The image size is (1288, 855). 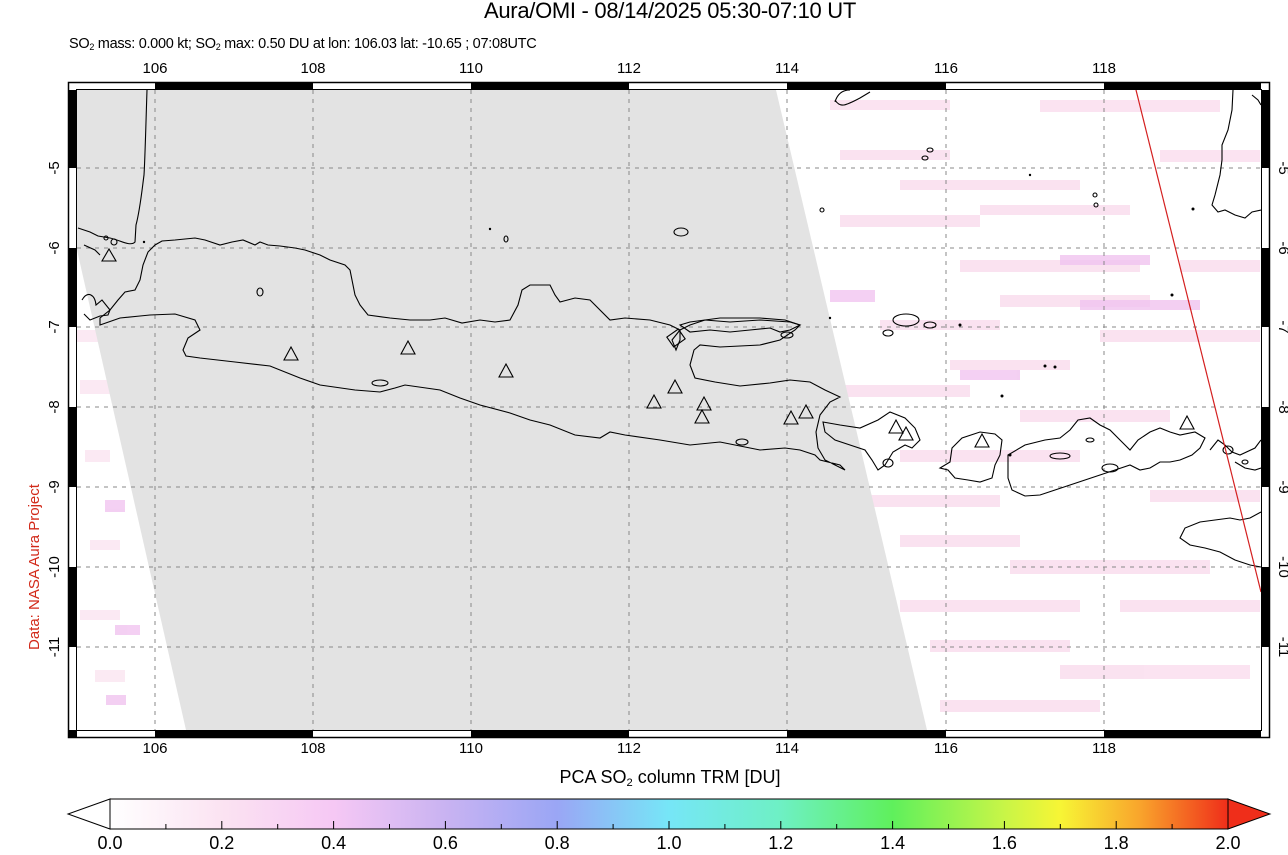 What do you see at coordinates (1281, 647) in the screenshot?
I see `lat-tick-right: -11` at bounding box center [1281, 647].